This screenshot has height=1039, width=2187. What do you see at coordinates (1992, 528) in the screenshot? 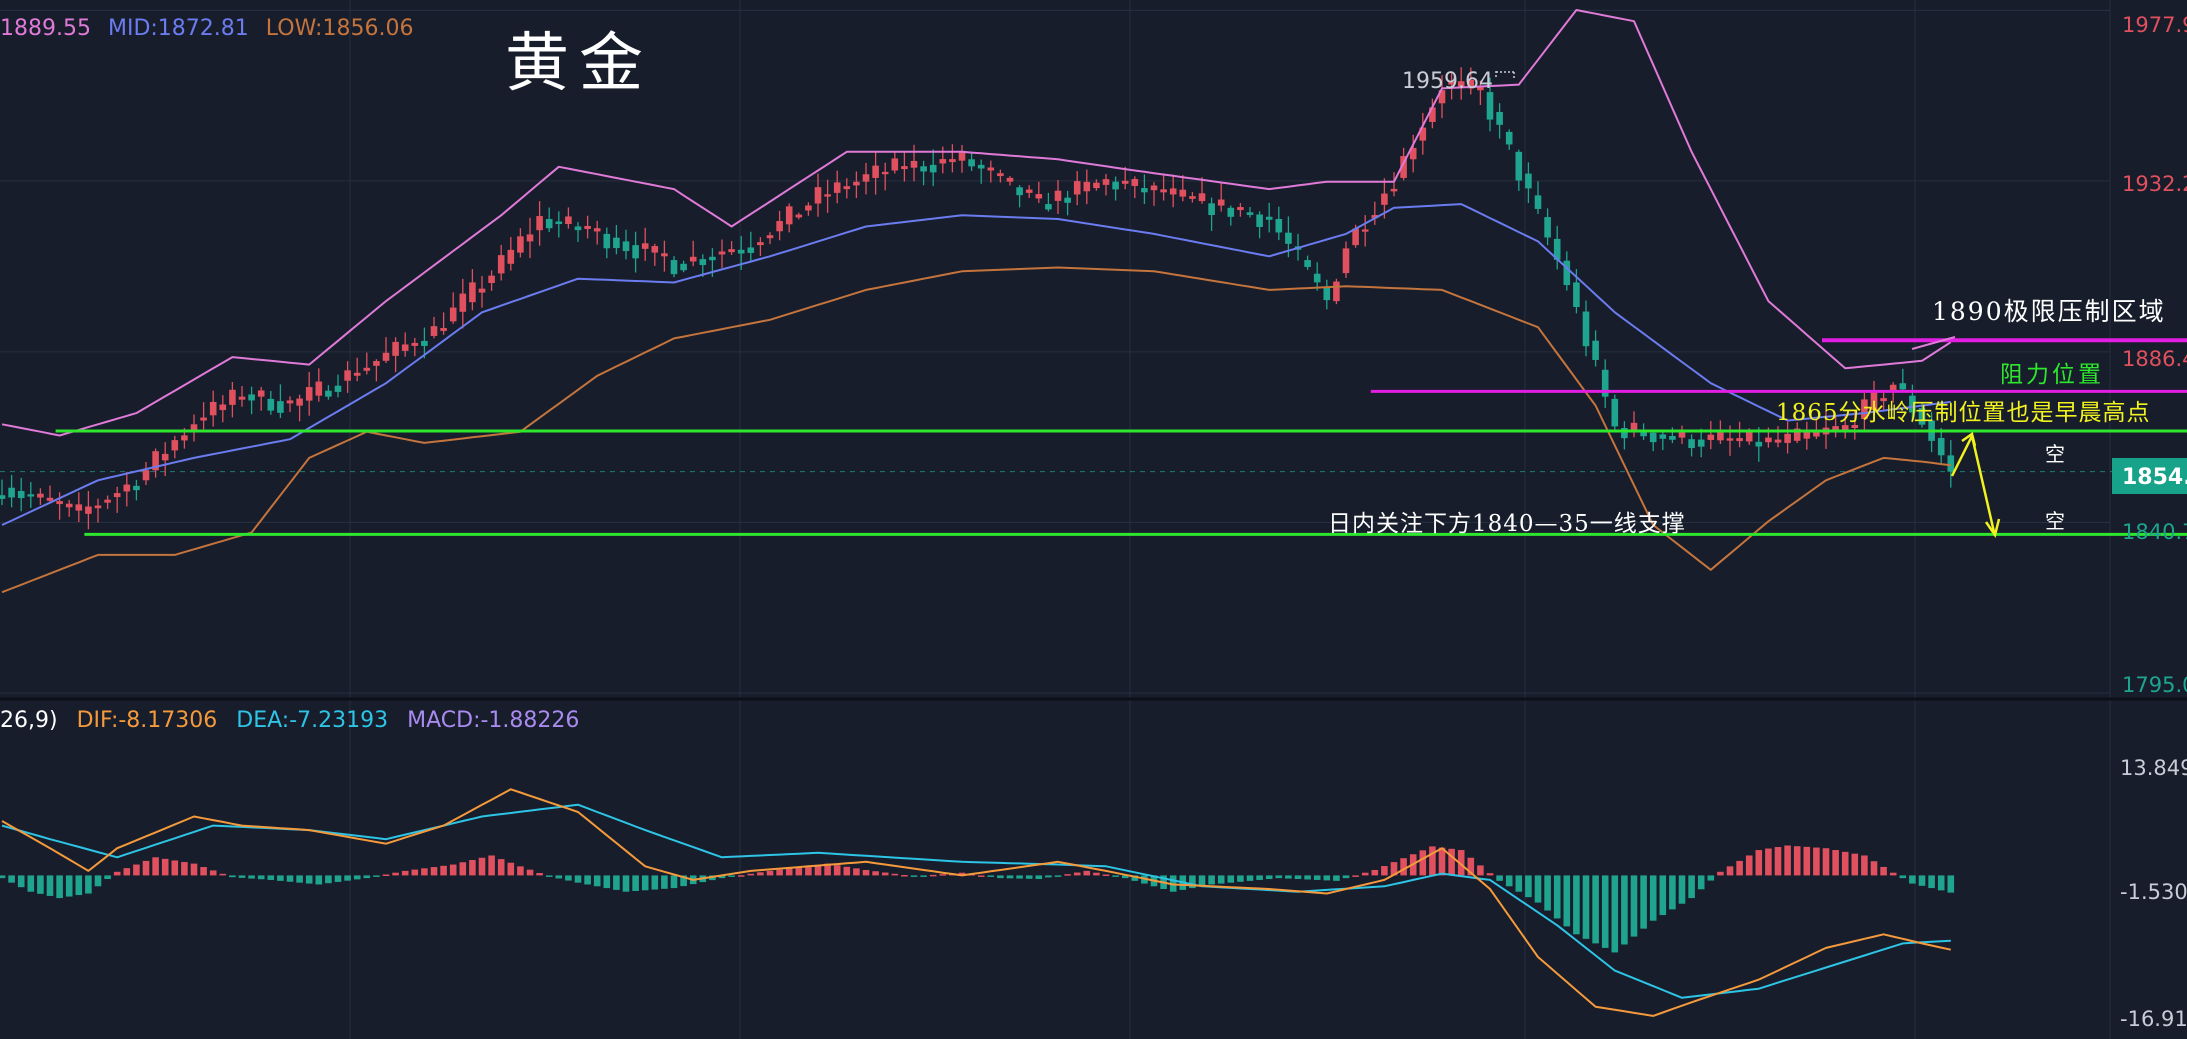
I see `projection-down-arrowhead` at bounding box center [1992, 528].